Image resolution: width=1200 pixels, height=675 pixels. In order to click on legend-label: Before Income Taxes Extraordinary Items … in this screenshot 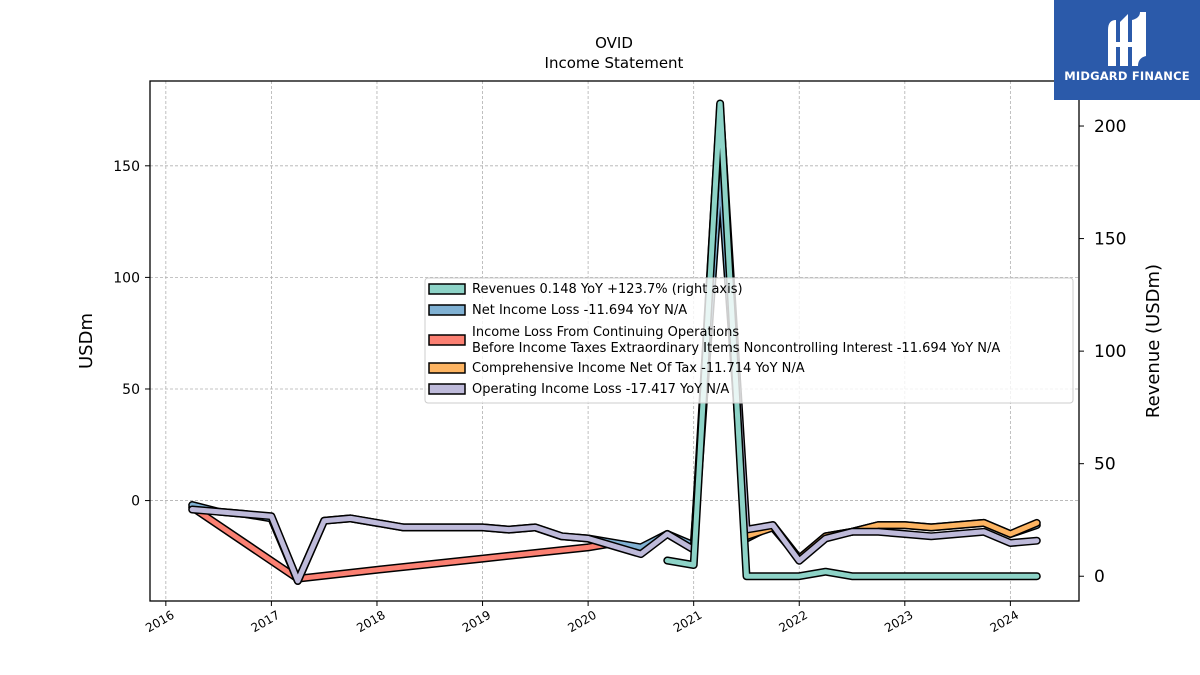, I will do `click(736, 348)`.